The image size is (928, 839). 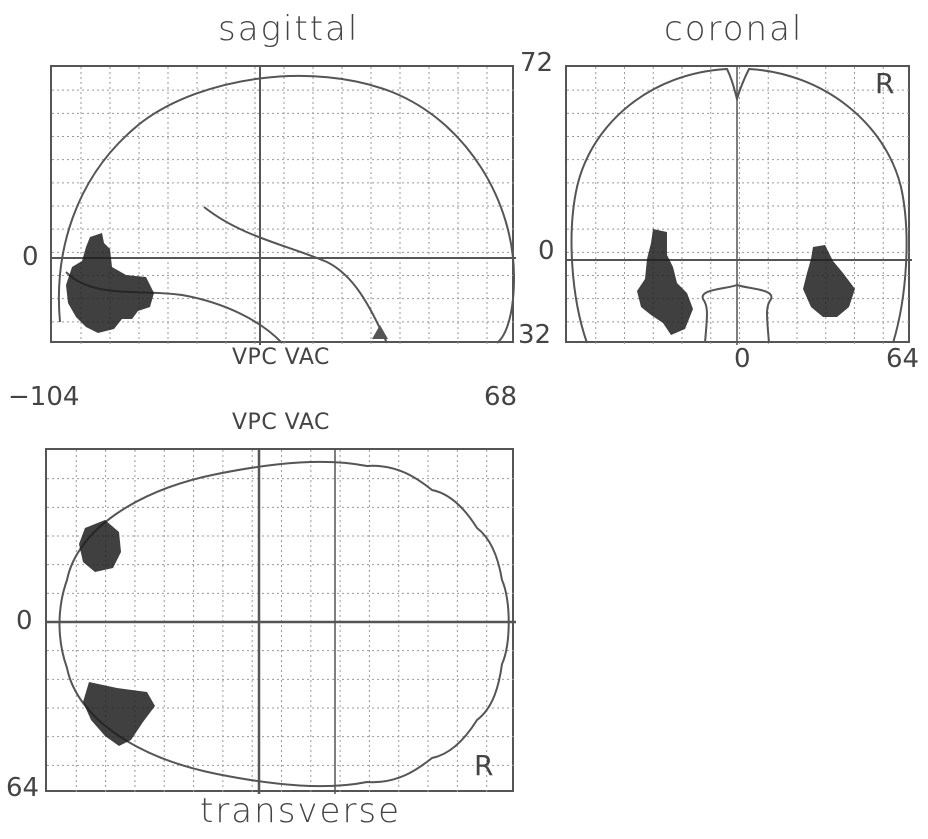 I want to click on coronal-tick-bottom: 32, so click(x=535, y=335).